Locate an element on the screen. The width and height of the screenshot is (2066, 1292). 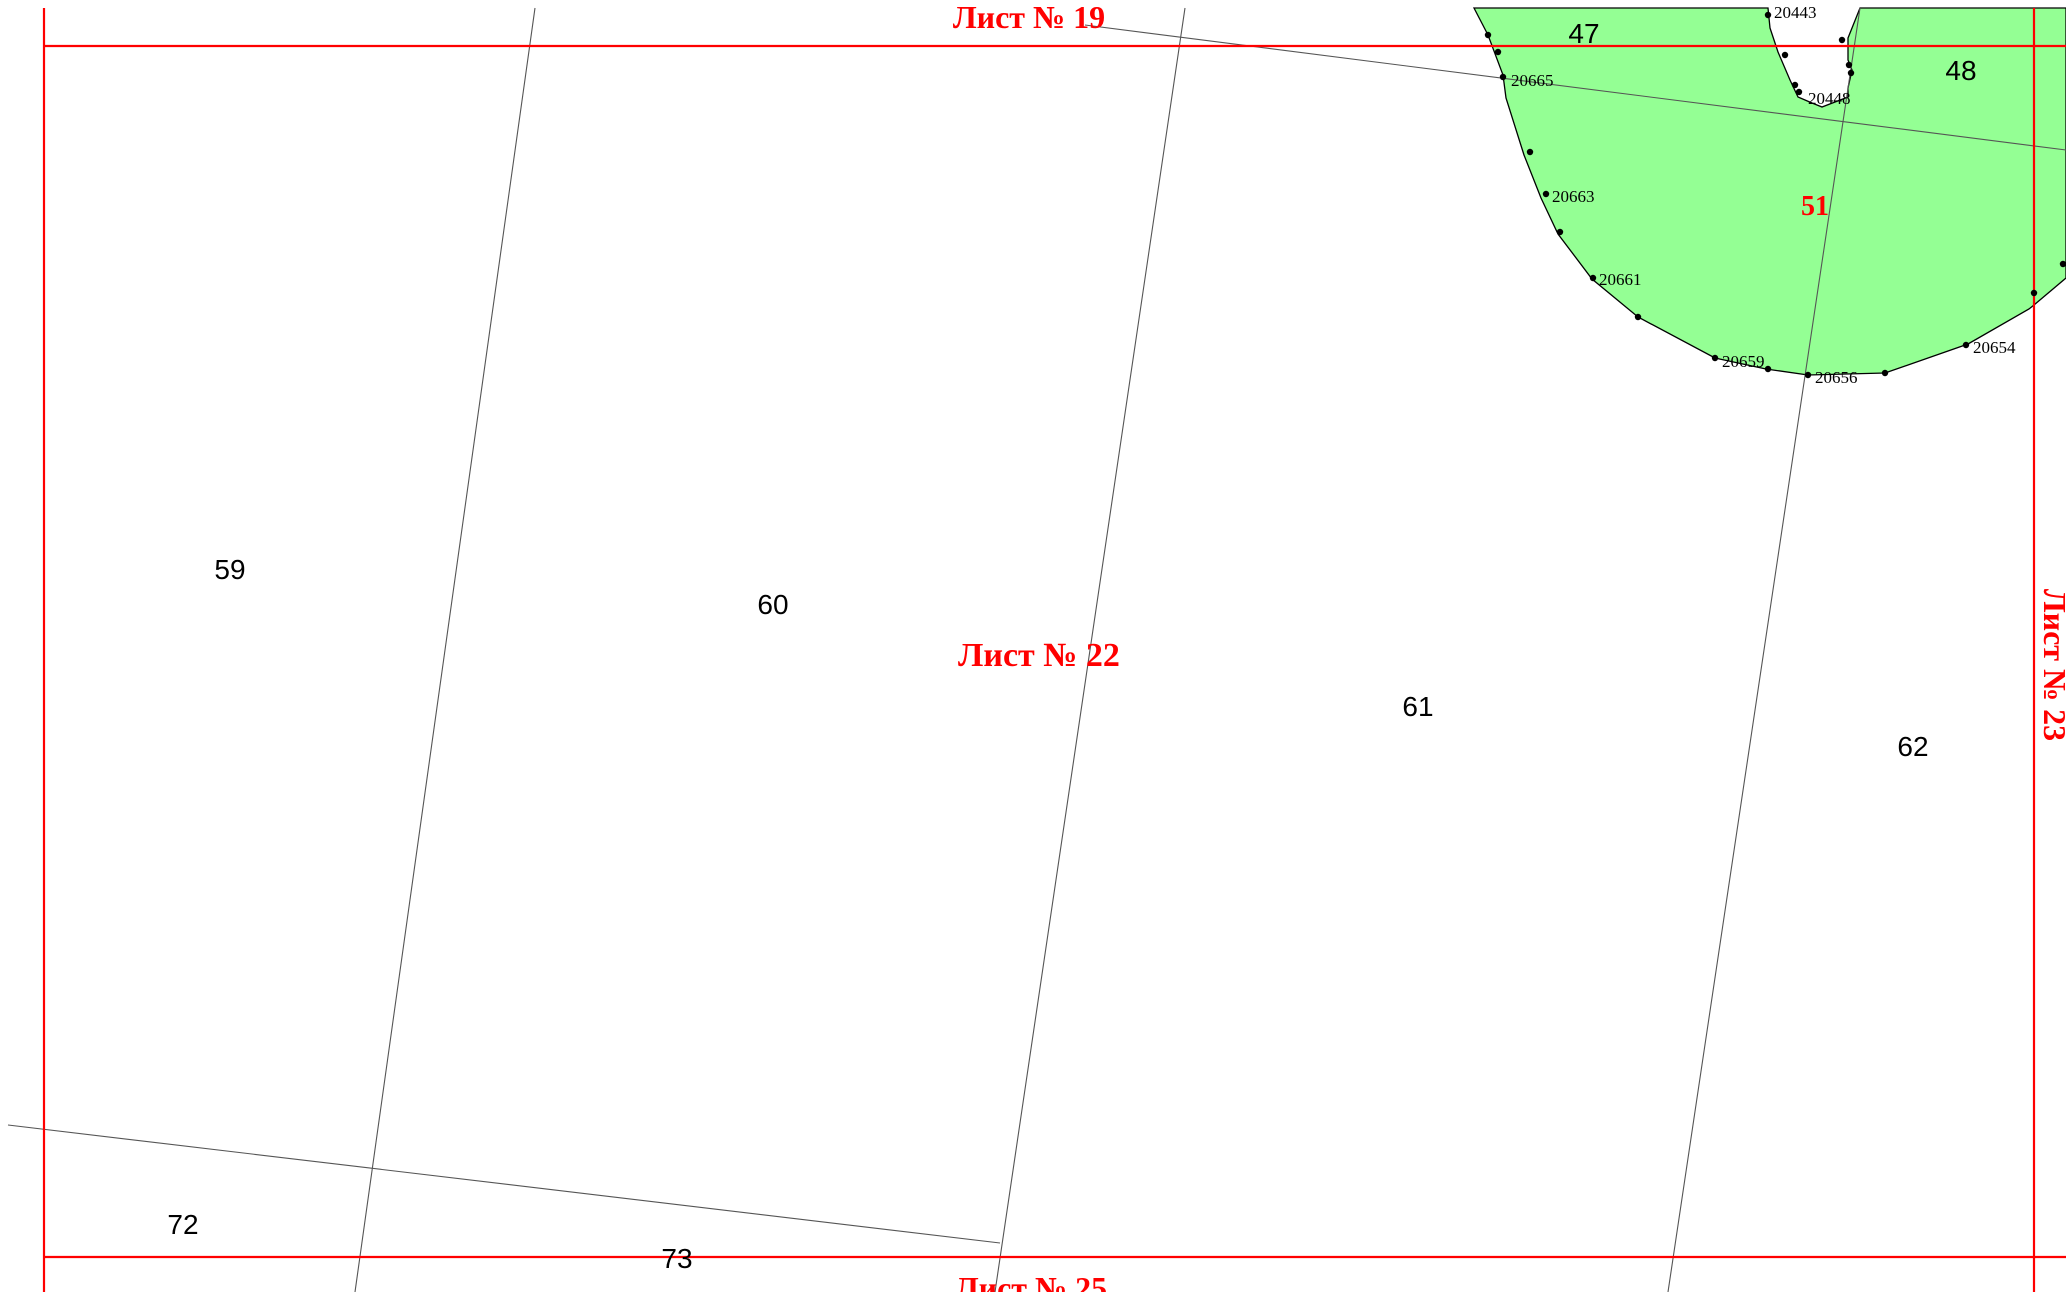
sheet-label-right: Лист № 23 is located at coordinates (2051, 665).